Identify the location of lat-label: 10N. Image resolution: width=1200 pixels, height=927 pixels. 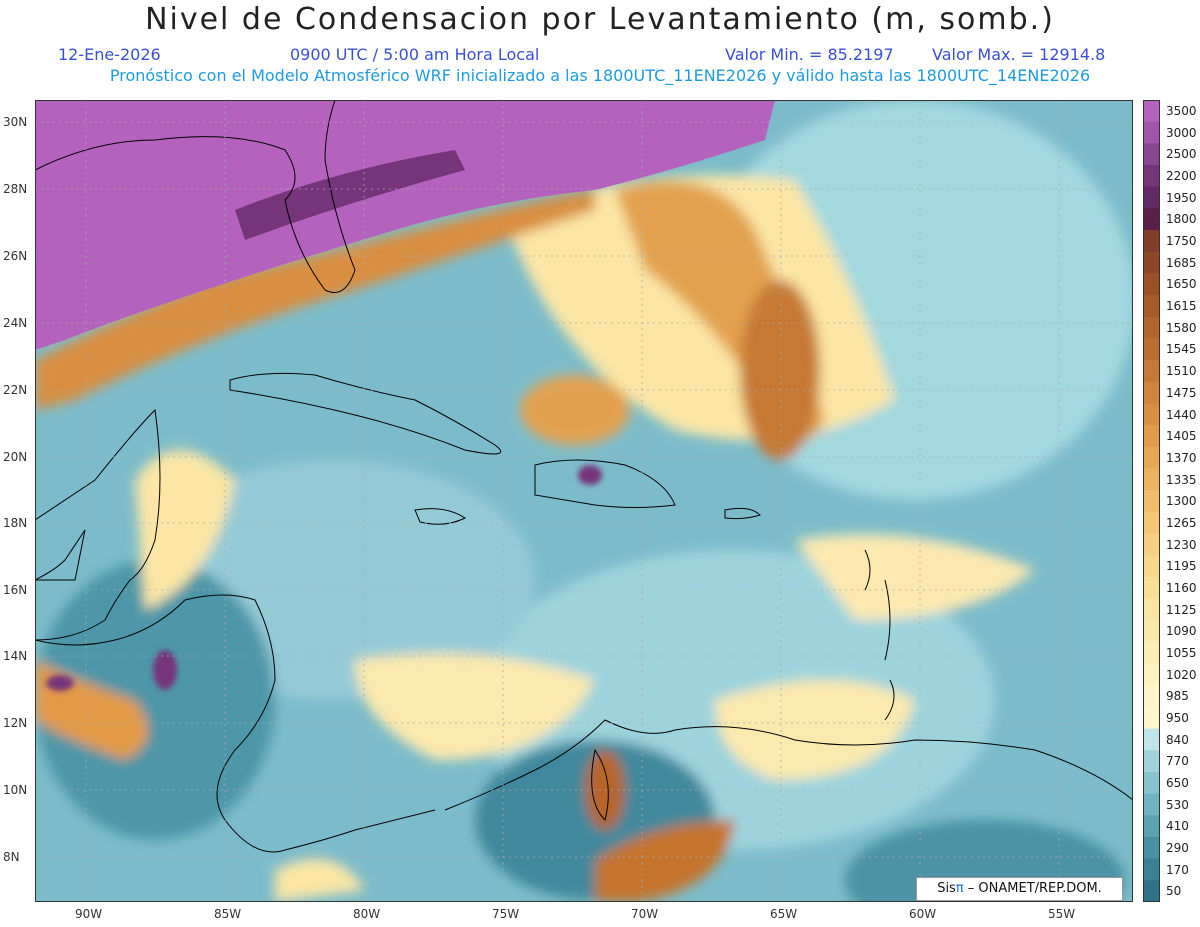
(15, 790).